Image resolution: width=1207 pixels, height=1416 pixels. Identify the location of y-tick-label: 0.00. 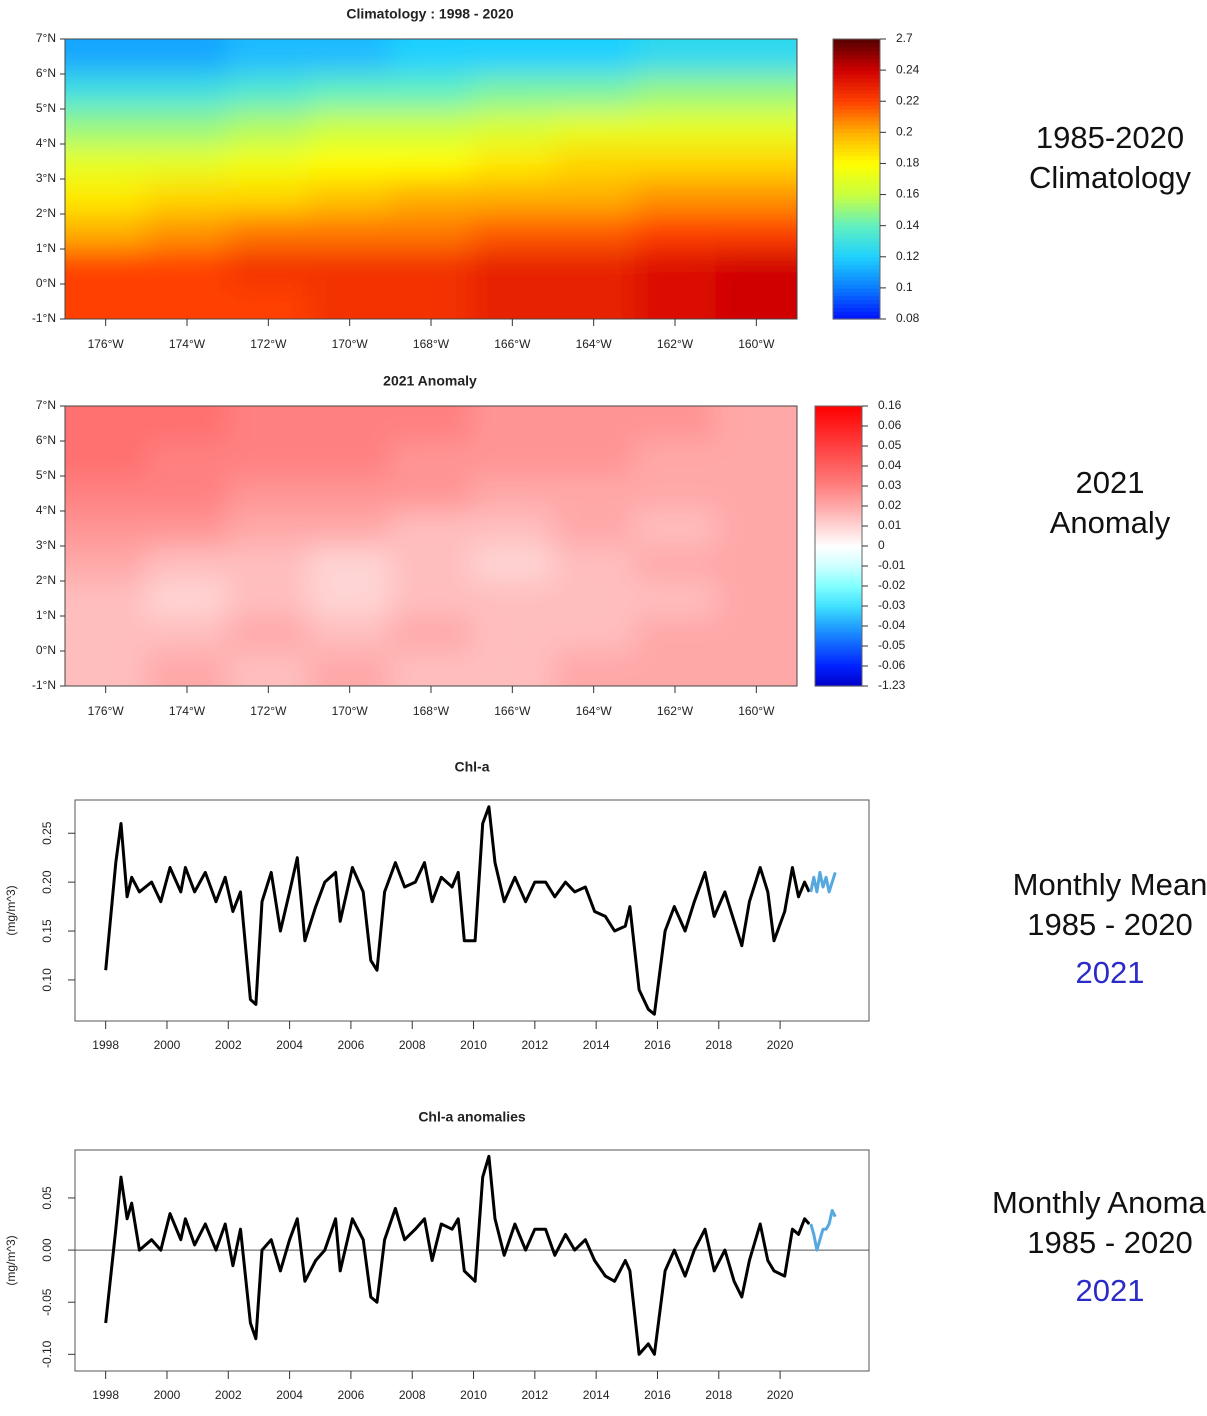
(47, 1250).